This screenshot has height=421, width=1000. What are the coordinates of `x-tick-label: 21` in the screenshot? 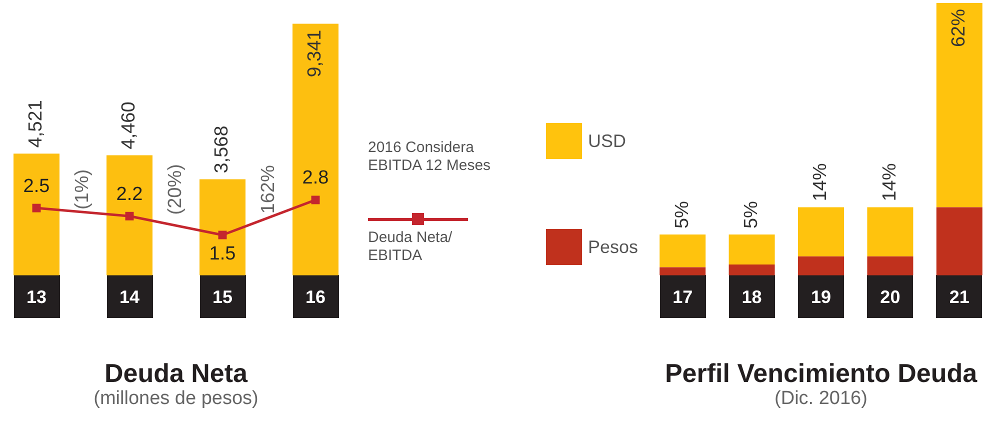 It's located at (959, 297).